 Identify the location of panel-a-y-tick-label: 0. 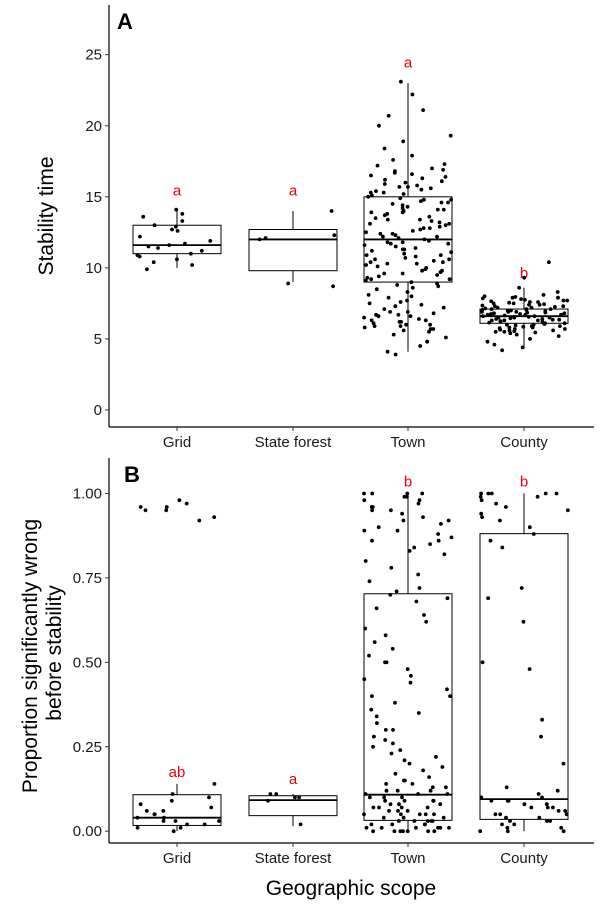
(98, 410).